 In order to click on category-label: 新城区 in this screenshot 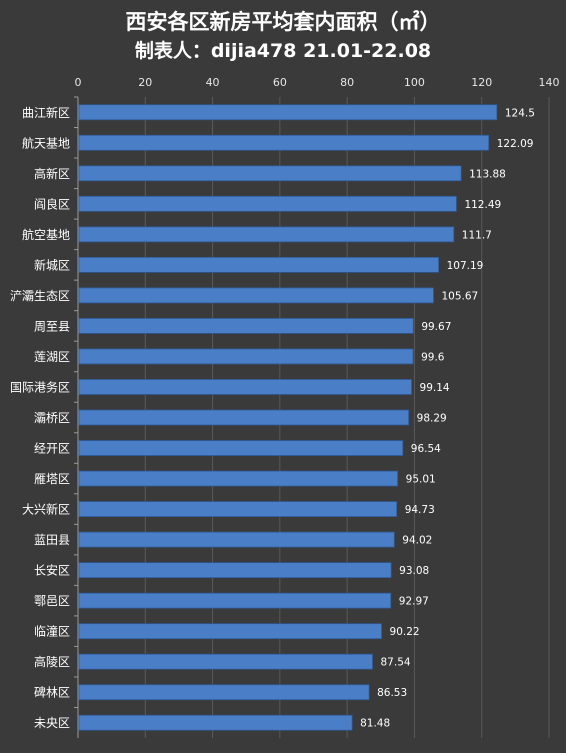, I will do `click(52, 264)`.